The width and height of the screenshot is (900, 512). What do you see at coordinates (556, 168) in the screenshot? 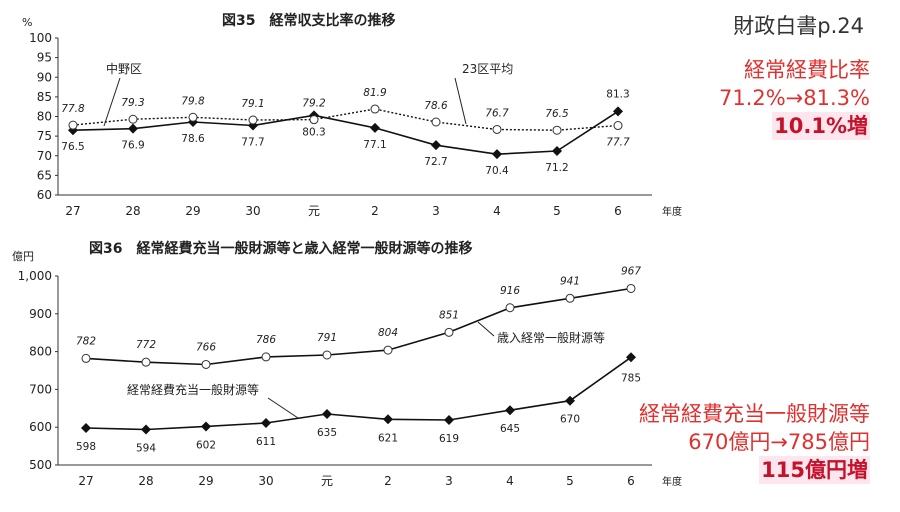
I see `data-label: 71.2` at bounding box center [556, 168].